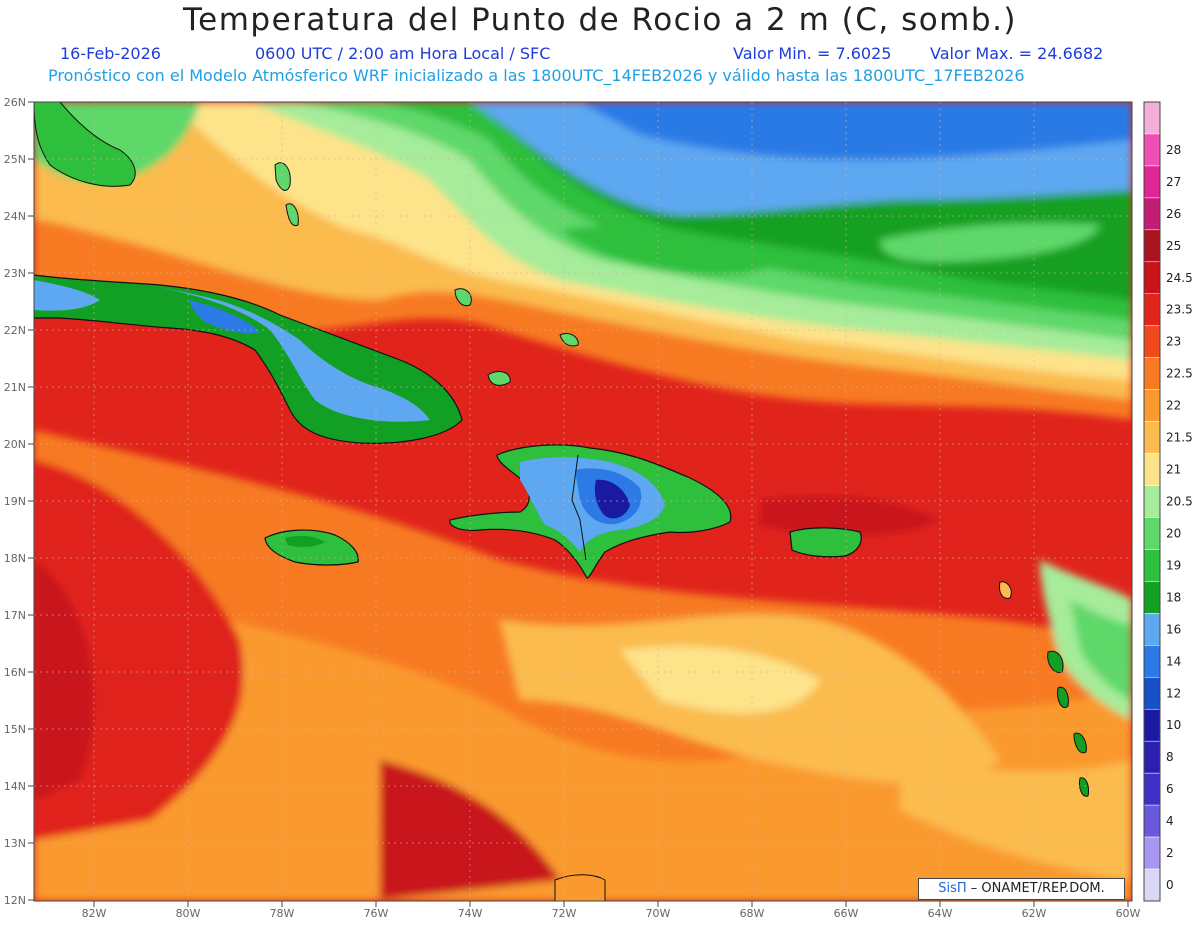  I want to click on colorbar-label: 28, so click(1173, 150).